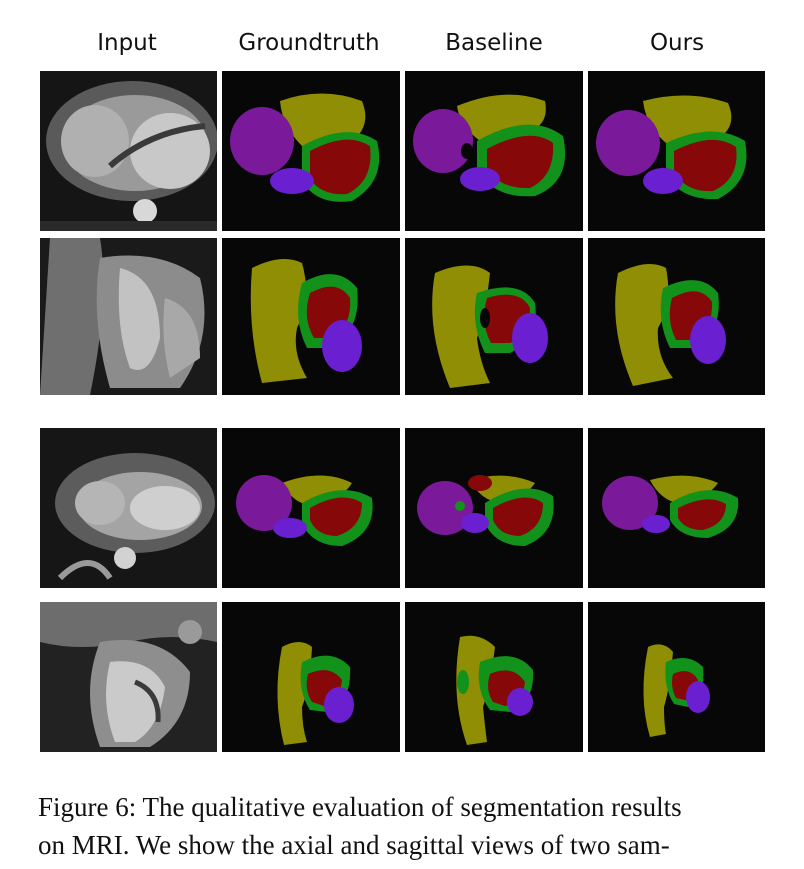 This screenshot has height=869, width=804. What do you see at coordinates (311, 677) in the screenshot?
I see `groundtruth-seg-sample2-sagittal` at bounding box center [311, 677].